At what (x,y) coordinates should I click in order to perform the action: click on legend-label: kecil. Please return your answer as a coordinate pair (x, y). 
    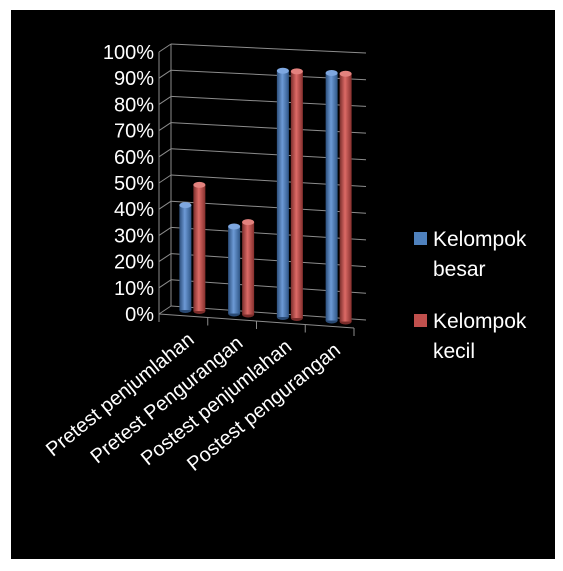
    Looking at the image, I should click on (454, 351).